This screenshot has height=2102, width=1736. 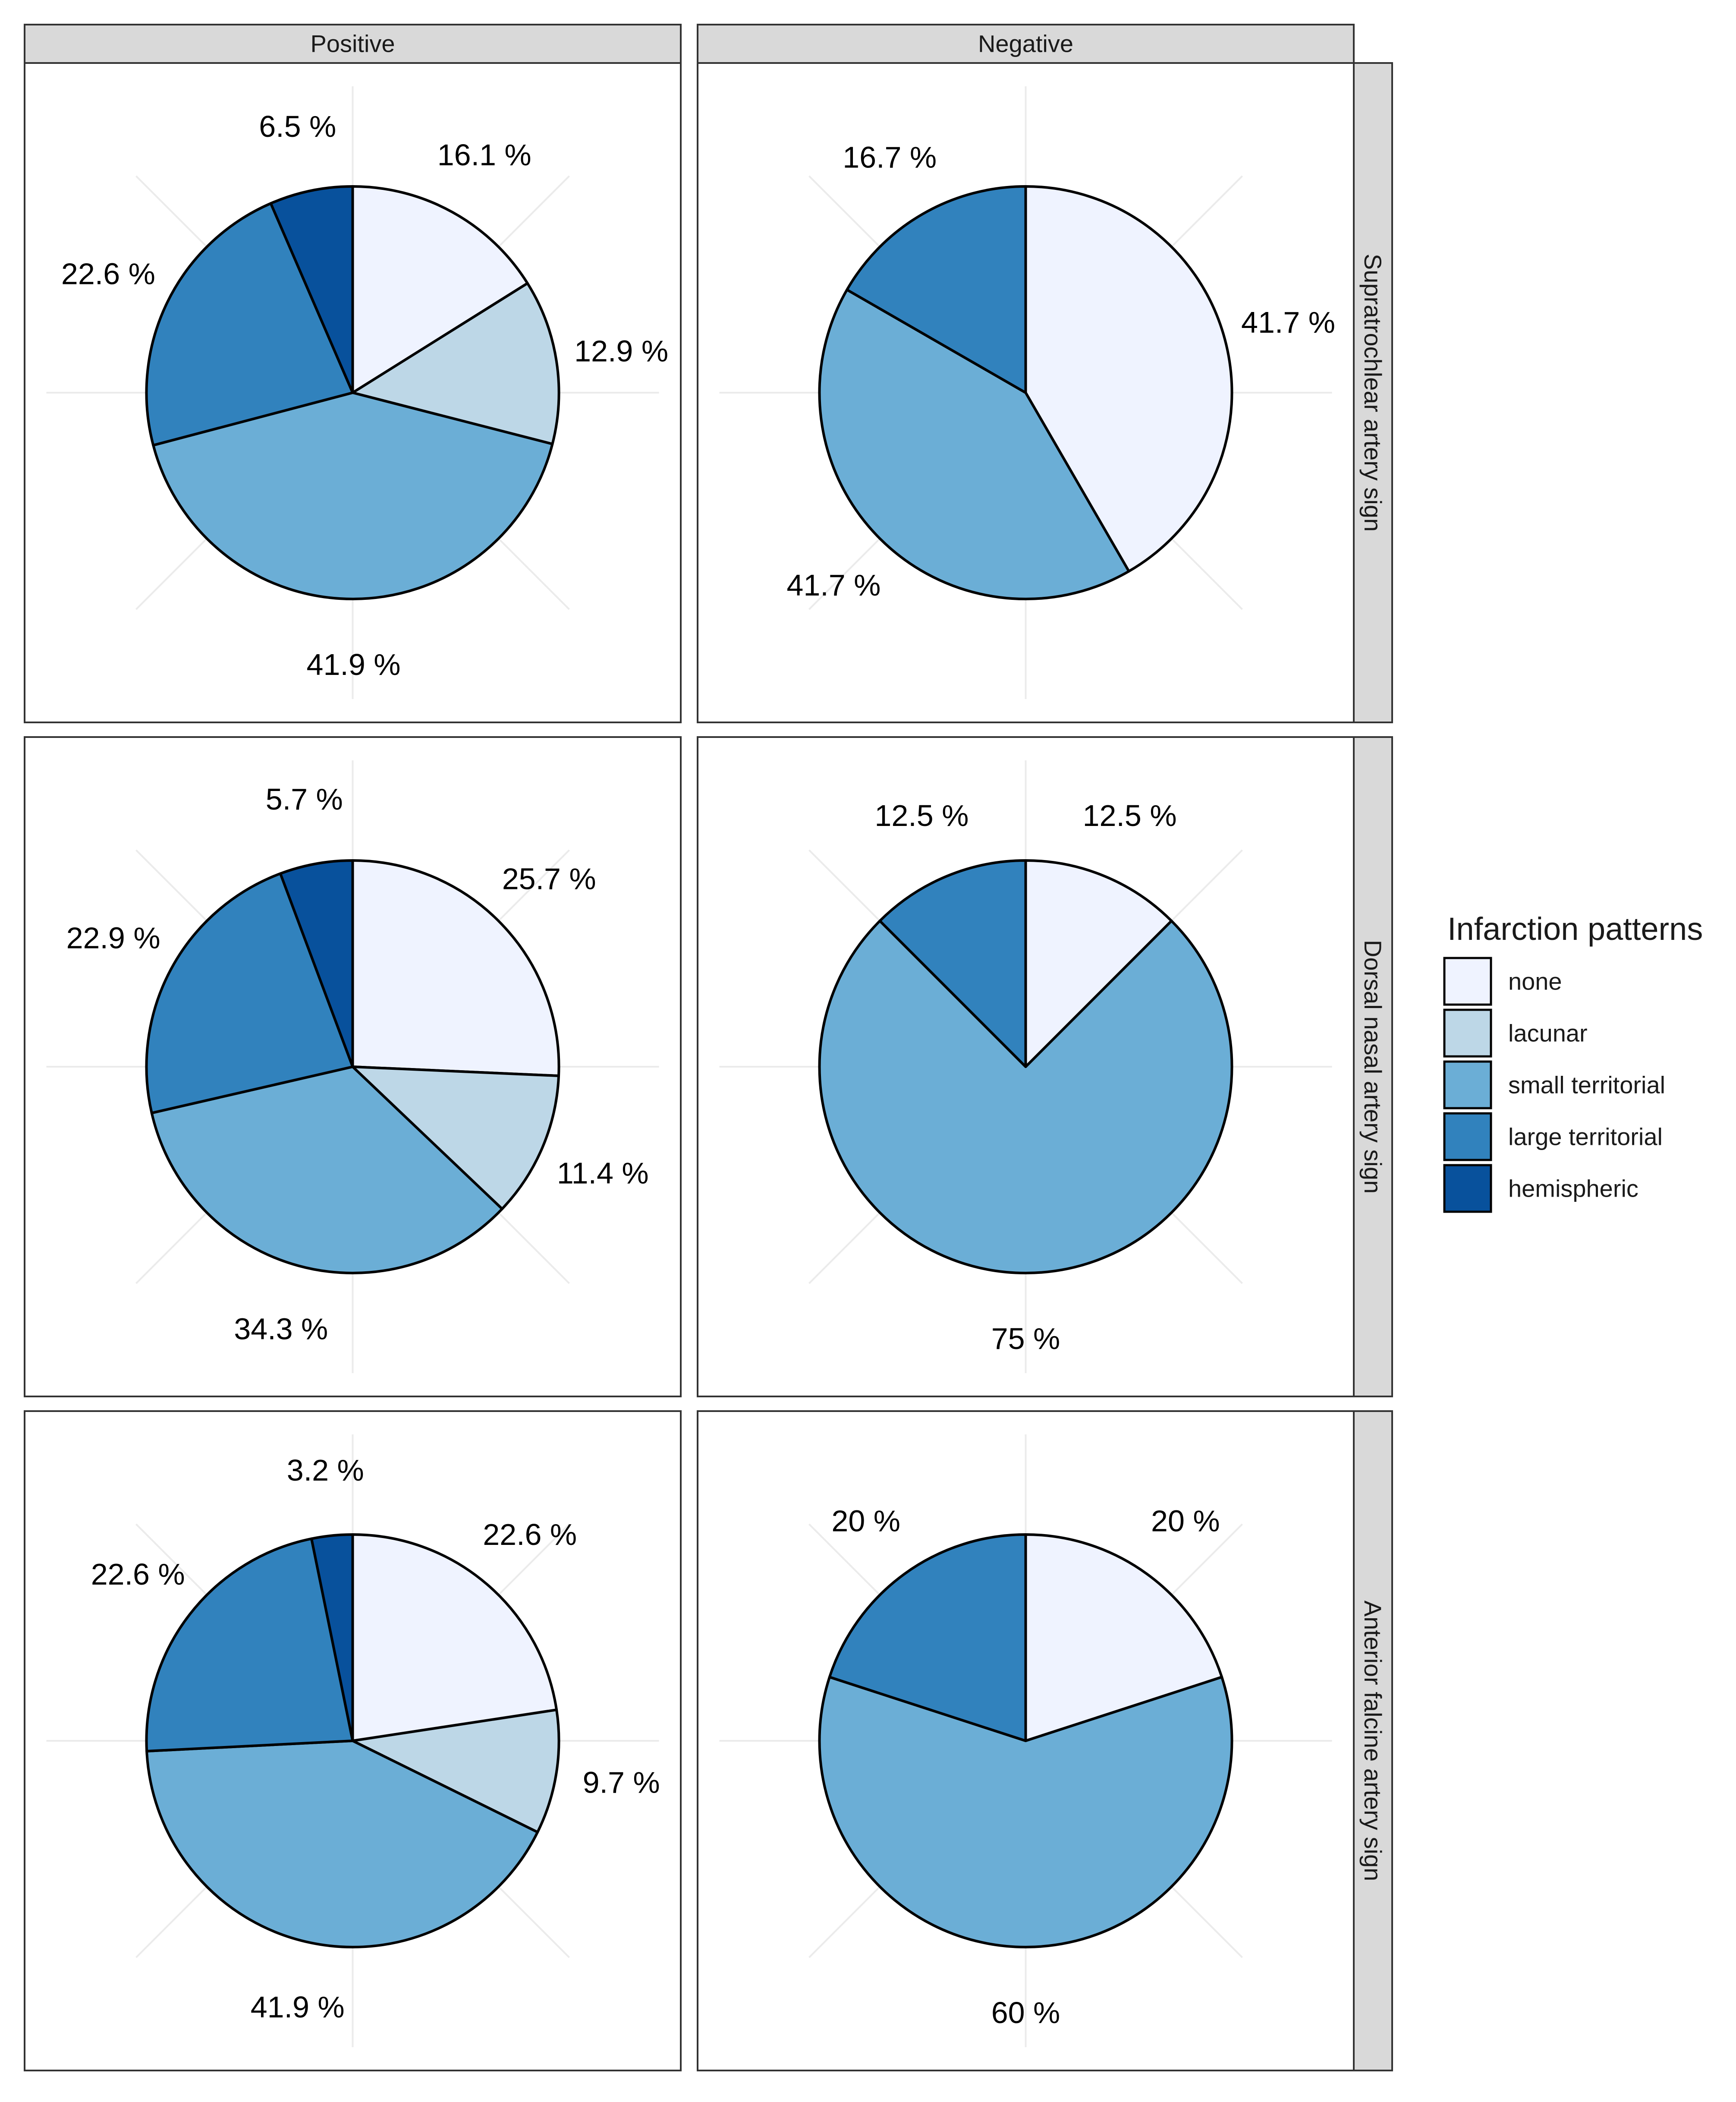 What do you see at coordinates (113, 938) in the screenshot?
I see `slice-label-large-territorial: 22.9 %` at bounding box center [113, 938].